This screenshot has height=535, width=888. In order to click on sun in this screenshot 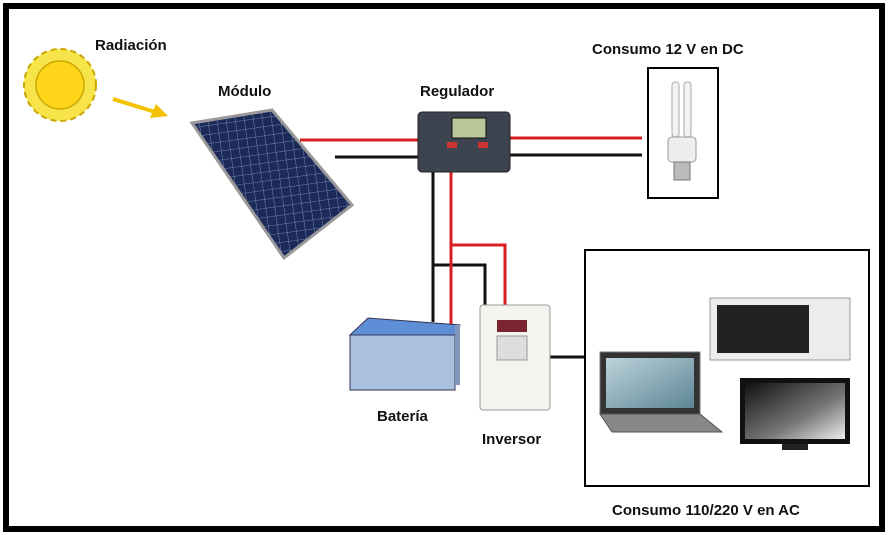, I will do `click(60, 85)`.